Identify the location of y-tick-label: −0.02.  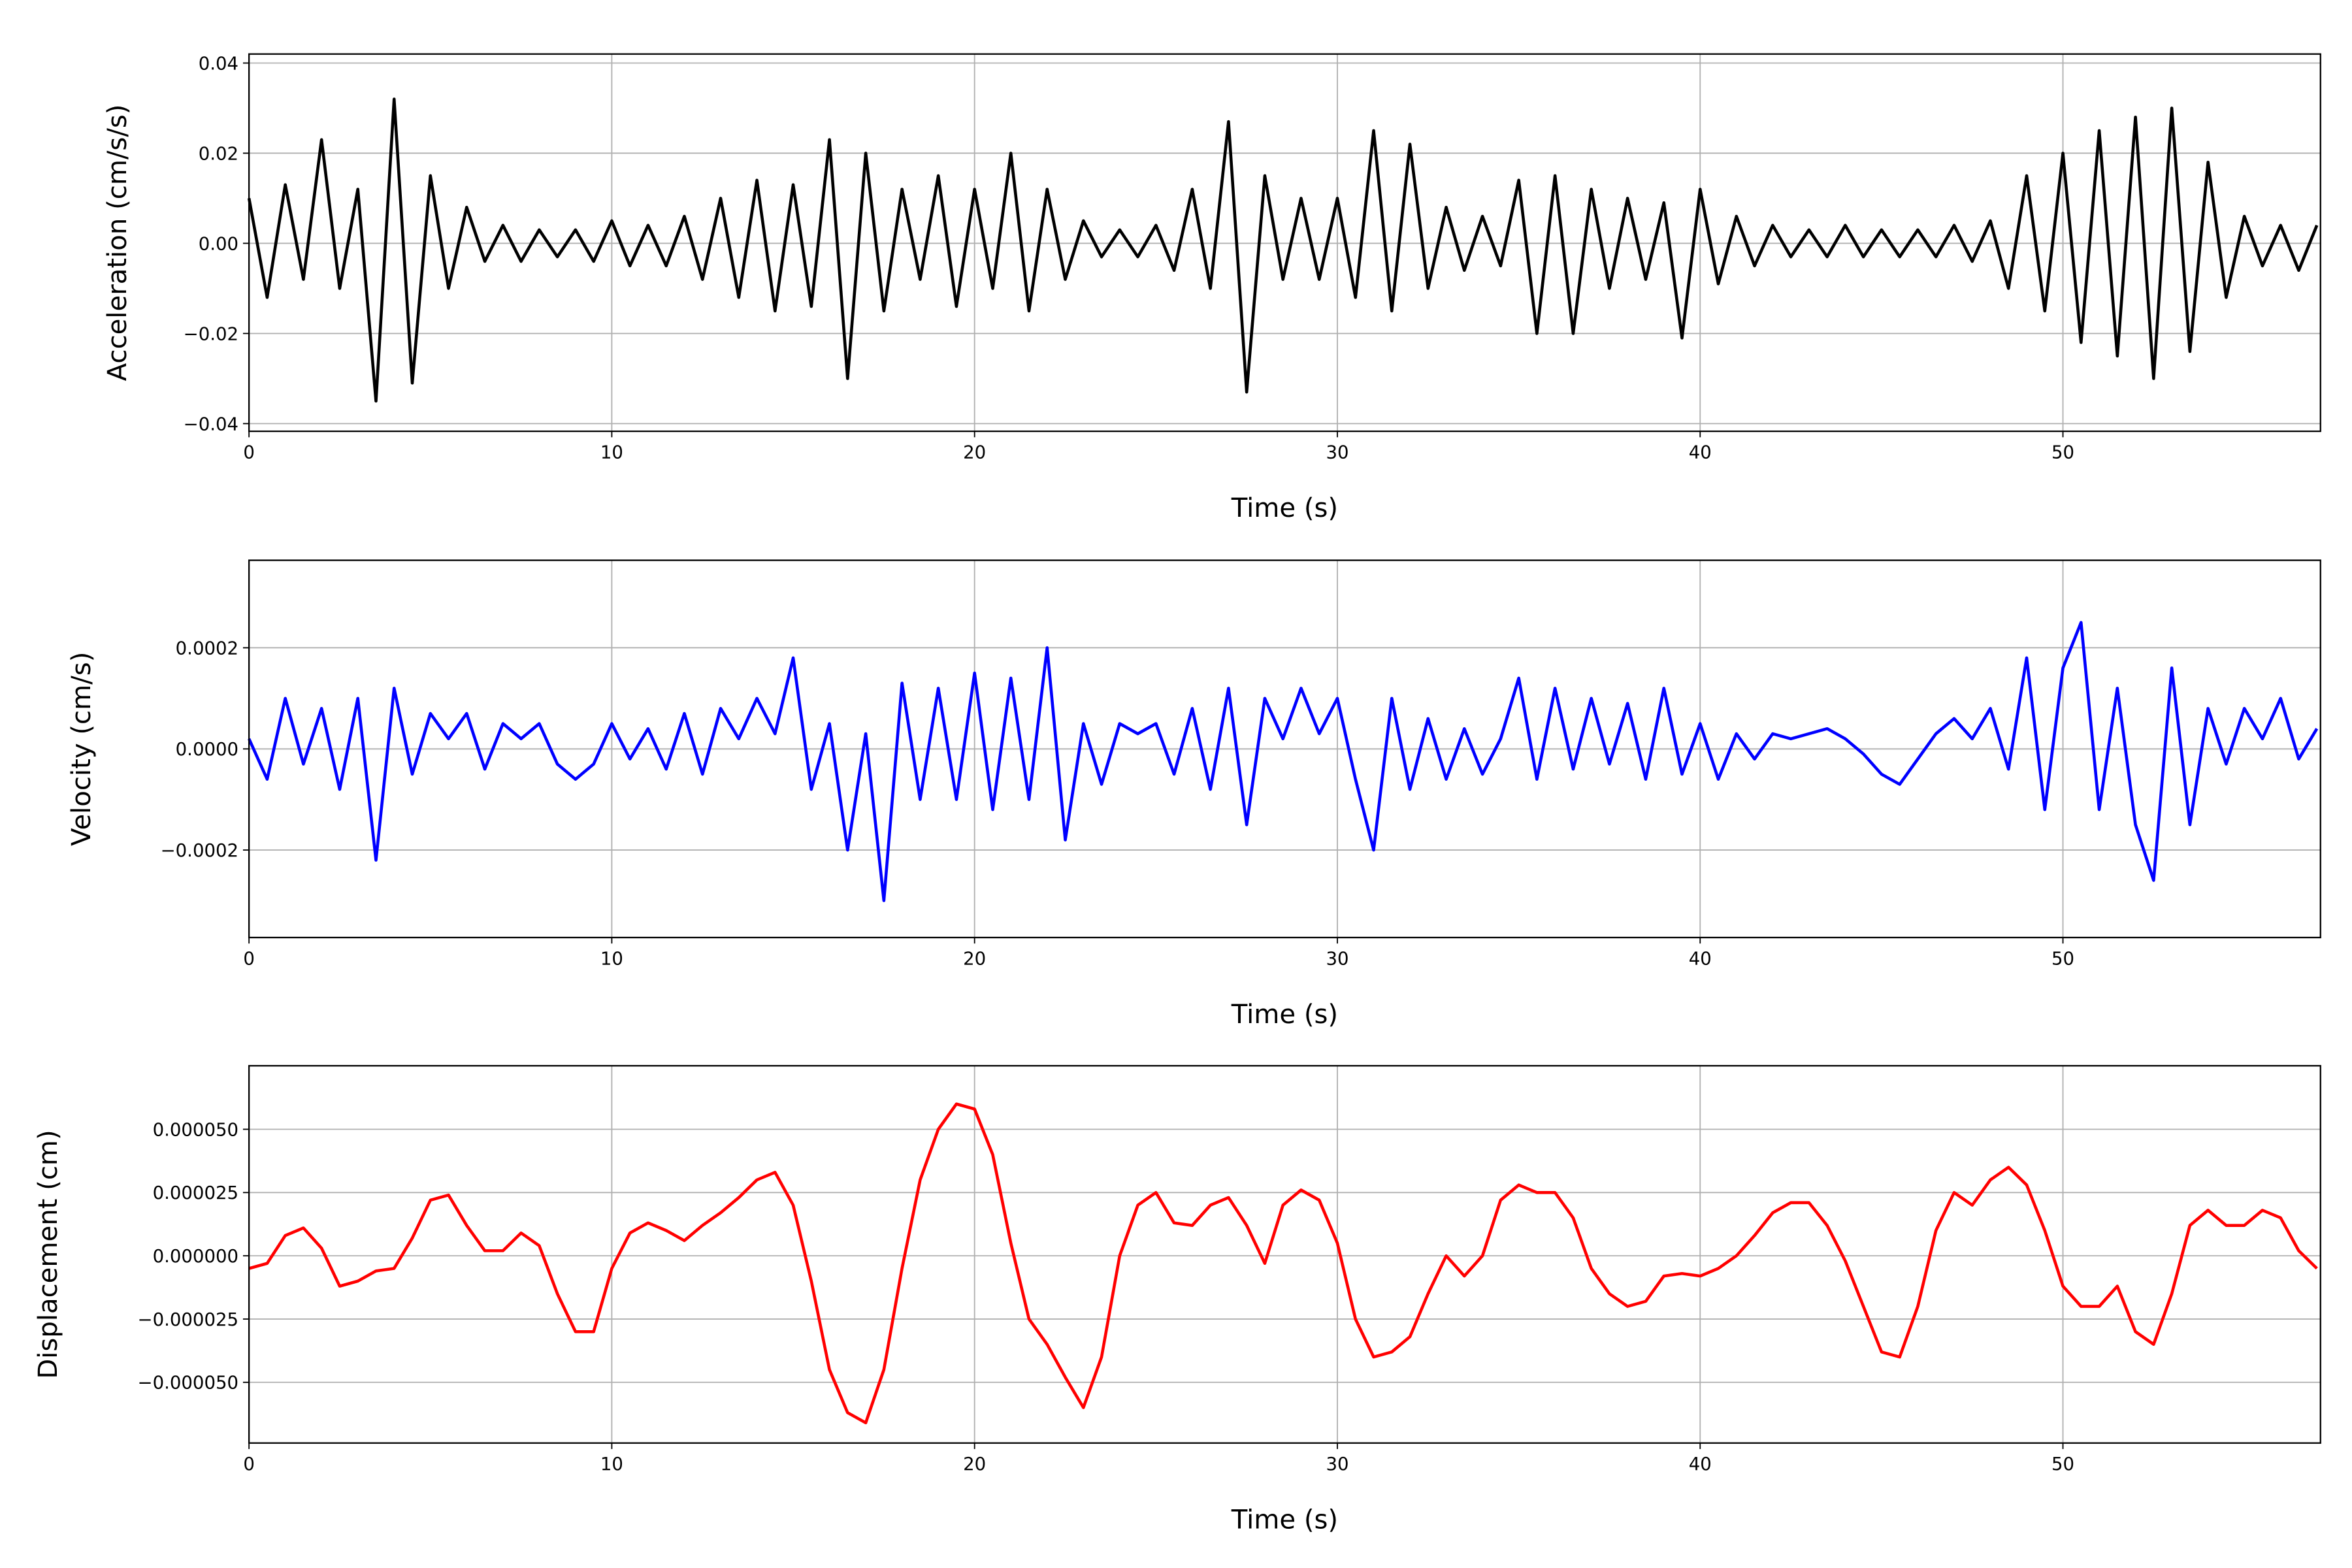
(211, 333).